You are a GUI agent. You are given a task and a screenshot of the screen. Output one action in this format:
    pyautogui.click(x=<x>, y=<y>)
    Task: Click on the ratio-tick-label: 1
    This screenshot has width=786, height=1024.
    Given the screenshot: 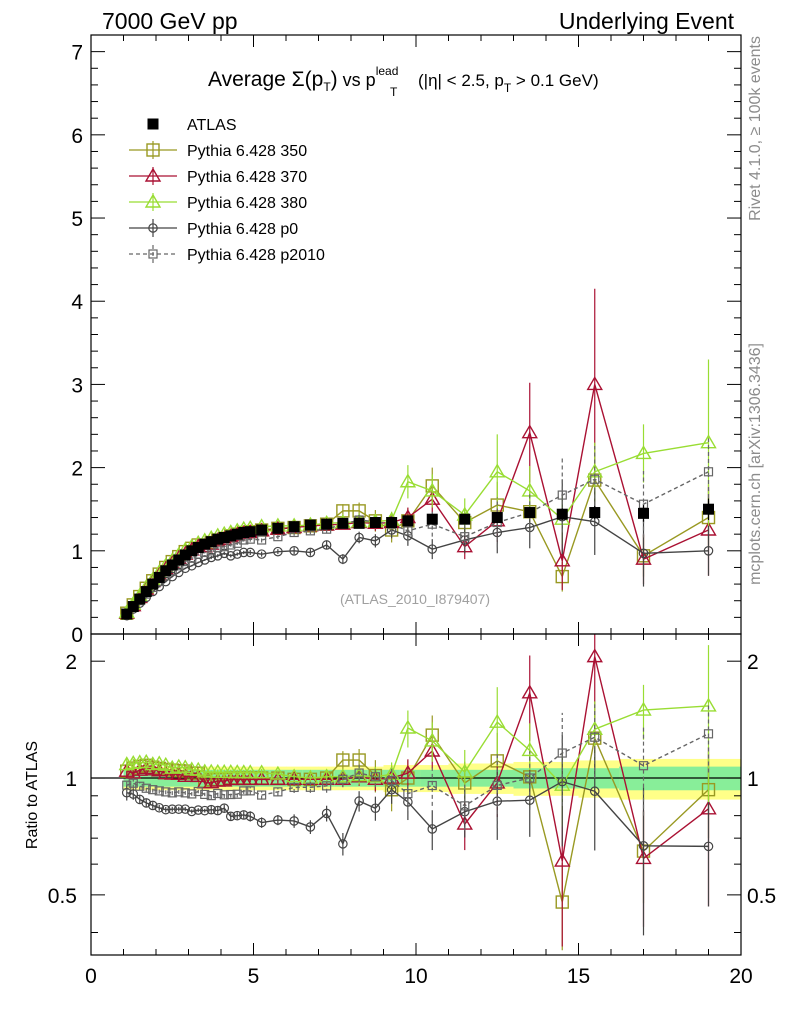 What is the action you would take?
    pyautogui.click(x=71, y=779)
    